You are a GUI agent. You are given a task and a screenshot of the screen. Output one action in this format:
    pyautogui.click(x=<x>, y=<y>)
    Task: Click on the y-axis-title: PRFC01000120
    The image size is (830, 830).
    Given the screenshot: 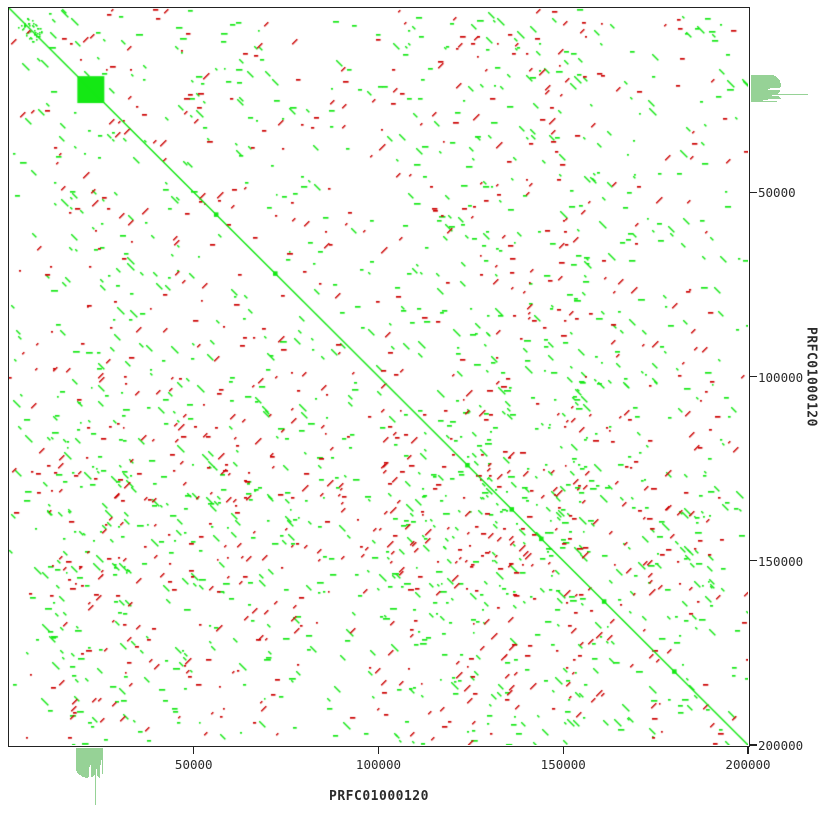 What is the action you would take?
    pyautogui.click(x=811, y=377)
    